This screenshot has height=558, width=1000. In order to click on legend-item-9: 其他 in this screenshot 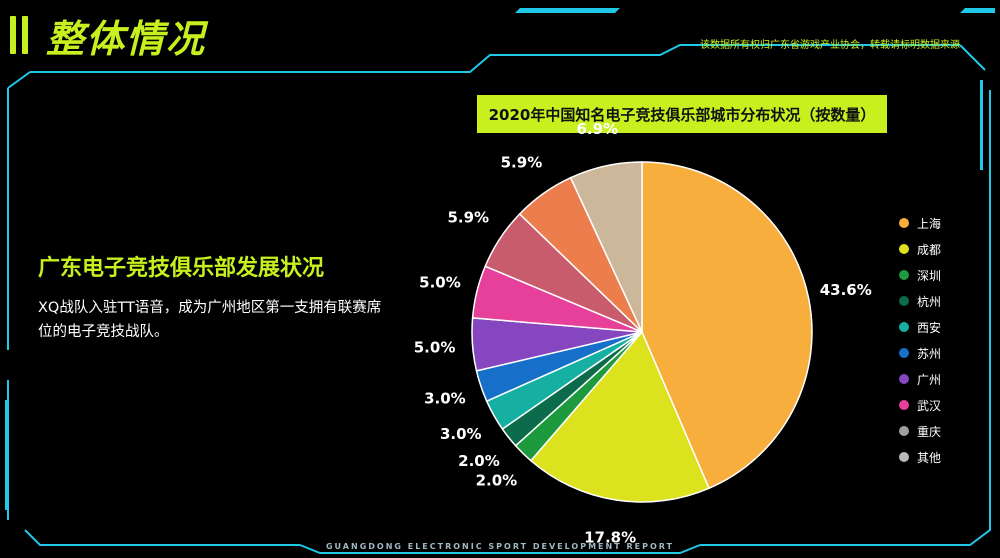, I will do `click(920, 457)`.